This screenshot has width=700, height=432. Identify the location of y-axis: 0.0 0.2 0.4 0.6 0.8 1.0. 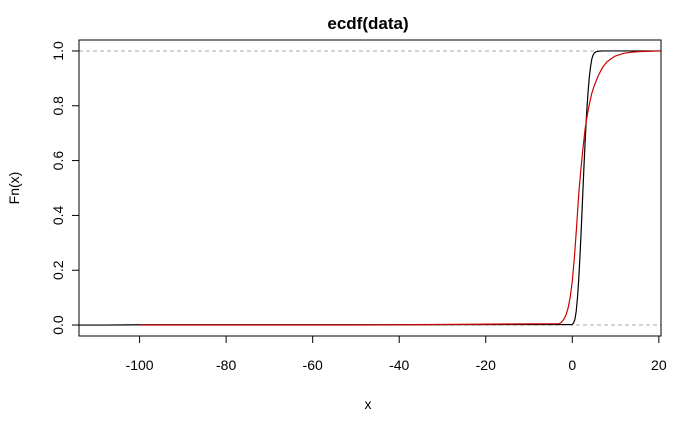
(65, 188).